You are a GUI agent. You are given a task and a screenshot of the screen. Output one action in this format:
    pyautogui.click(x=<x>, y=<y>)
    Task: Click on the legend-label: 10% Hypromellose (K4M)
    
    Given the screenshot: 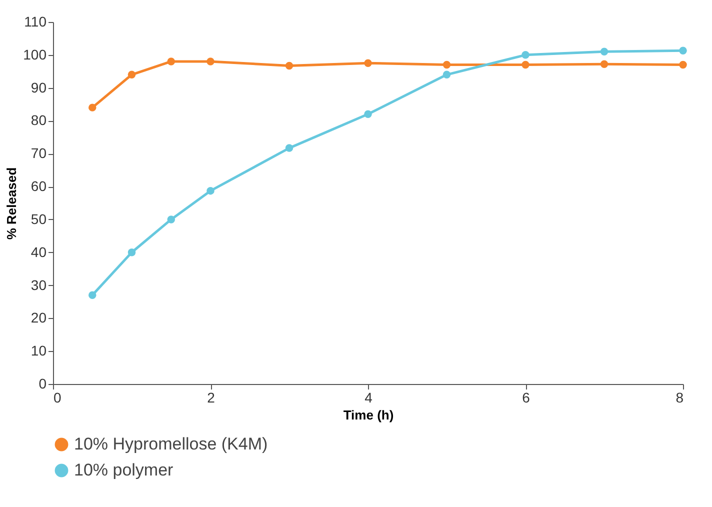 What is the action you would take?
    pyautogui.click(x=171, y=444)
    